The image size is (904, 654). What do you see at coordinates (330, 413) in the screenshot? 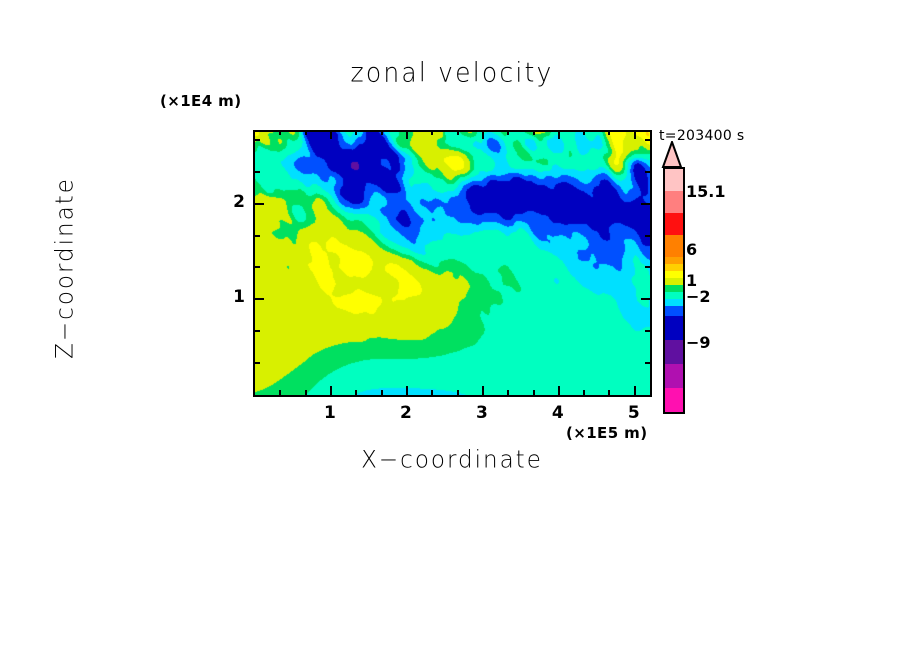
I see `x-tick-label: 1` at bounding box center [330, 413].